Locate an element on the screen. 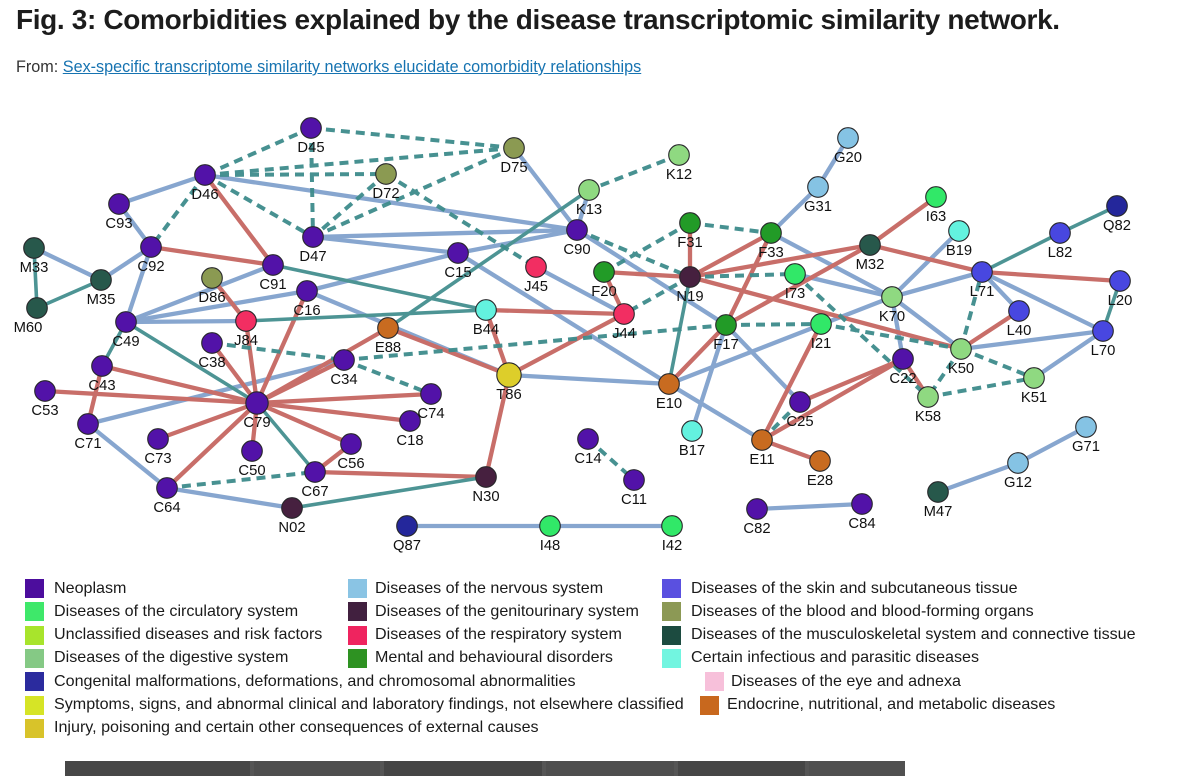 The height and width of the screenshot is (776, 1198). svg-text: J44 is located at coordinates (624, 334).